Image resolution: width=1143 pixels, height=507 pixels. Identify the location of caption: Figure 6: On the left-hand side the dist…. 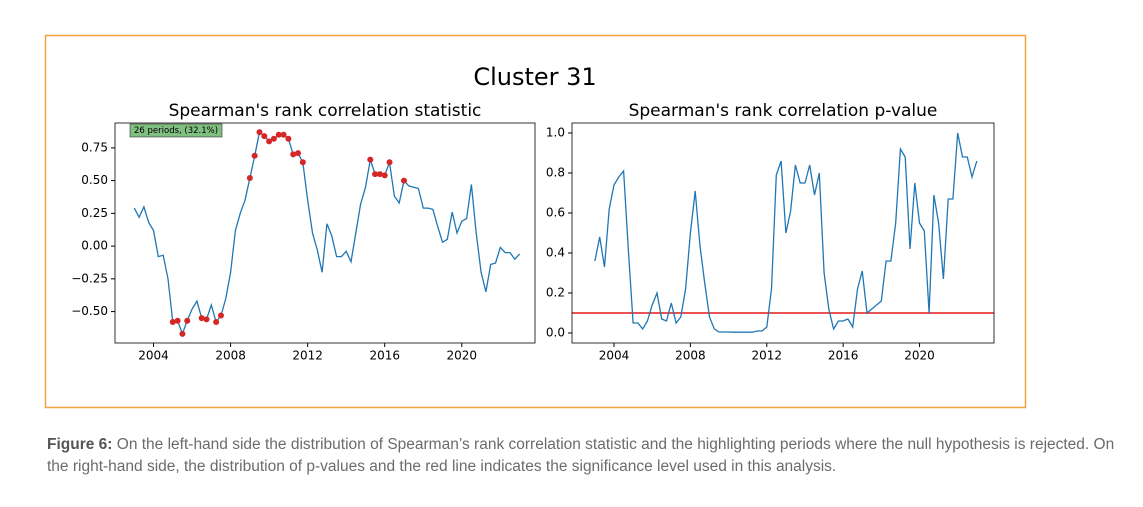
(582, 456).